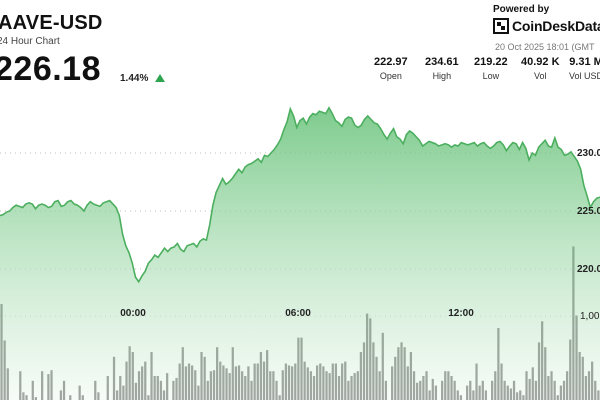 Image resolution: width=600 pixels, height=400 pixels. What do you see at coordinates (442, 62) in the screenshot?
I see `stat-high-value: 234.61` at bounding box center [442, 62].